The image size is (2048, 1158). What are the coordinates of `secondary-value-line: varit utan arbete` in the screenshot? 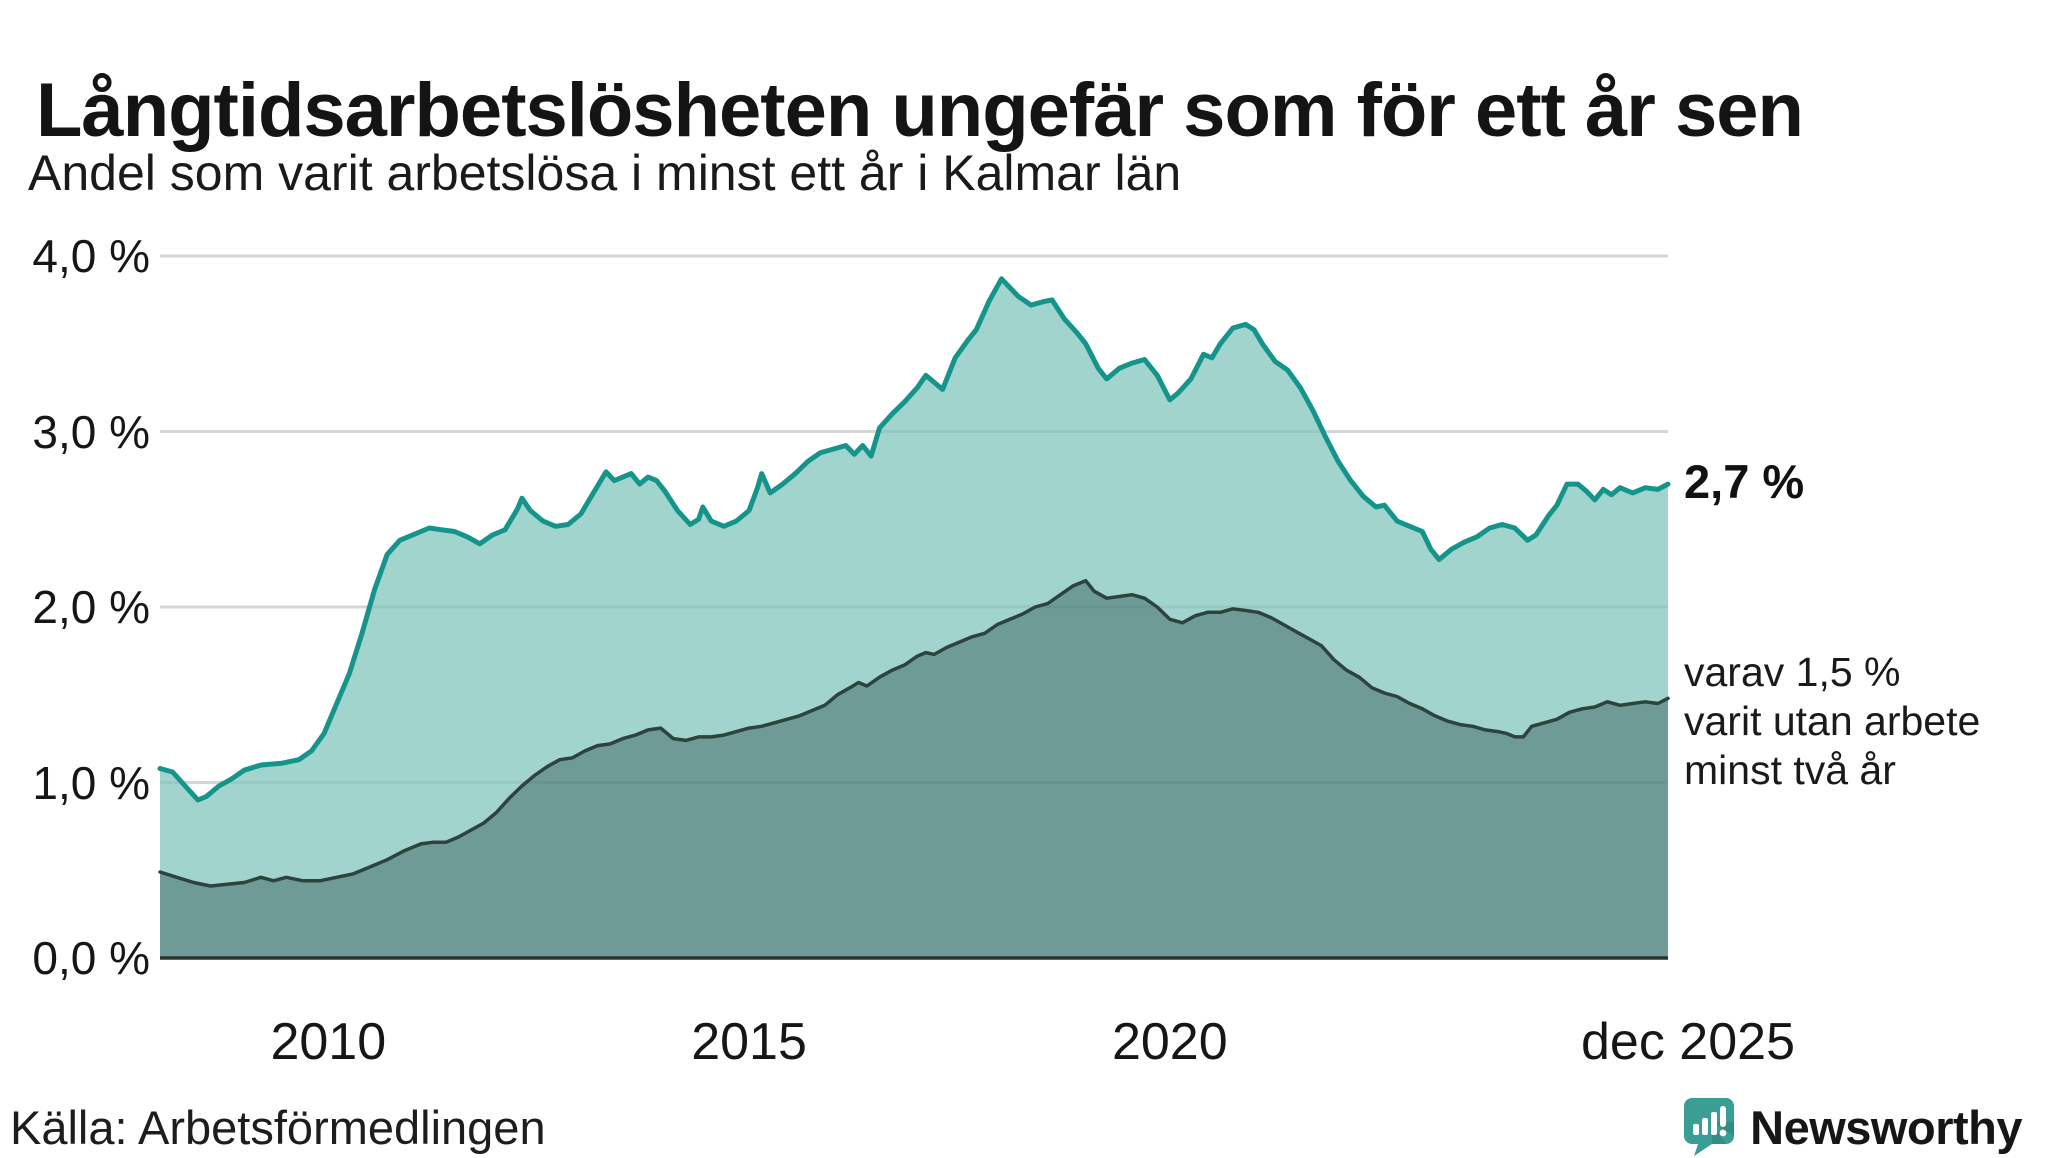 It's located at (1832, 721).